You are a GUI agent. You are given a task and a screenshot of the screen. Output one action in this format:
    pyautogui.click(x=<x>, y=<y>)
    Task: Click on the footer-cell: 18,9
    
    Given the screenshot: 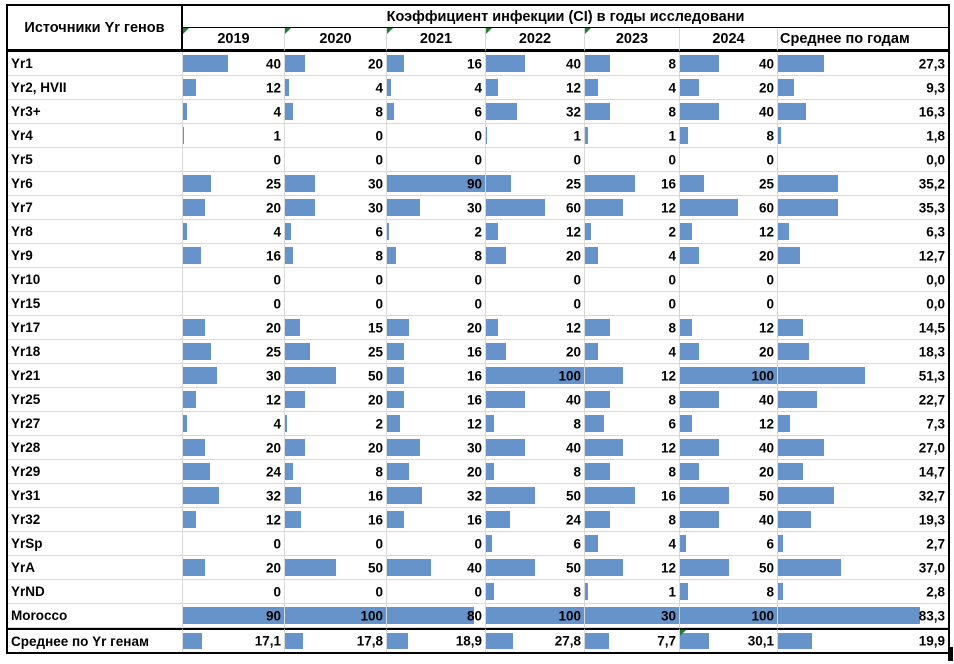 What is the action you would take?
    pyautogui.click(x=436, y=640)
    